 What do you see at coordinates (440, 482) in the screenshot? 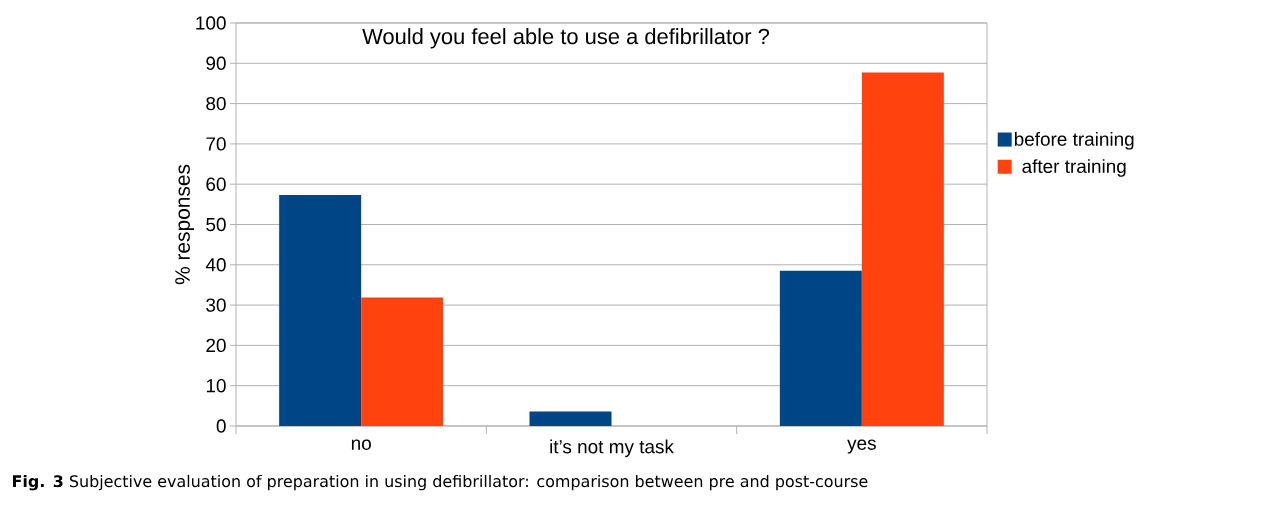
I see `text: Fig. 3 Subjective evaluation of preparation in using defibrillator: comparison between pre and post-course` at bounding box center [440, 482].